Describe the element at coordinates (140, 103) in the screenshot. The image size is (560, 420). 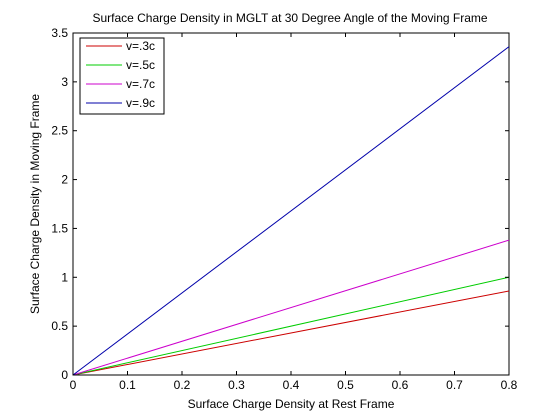
I see `legend-label: v=.9c` at that location.